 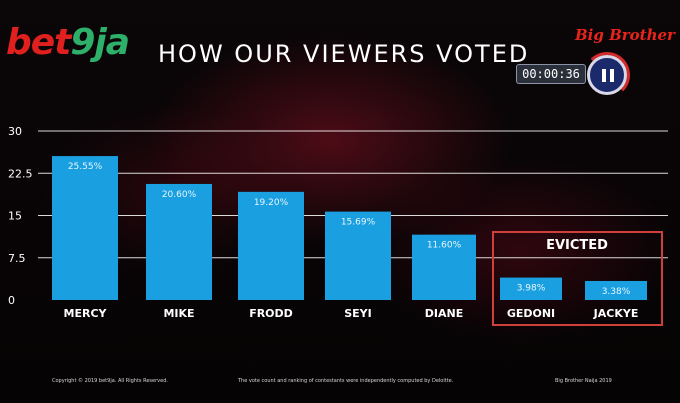 What do you see at coordinates (583, 381) in the screenshot?
I see `show-name-text: Big Brother Naija 2019` at bounding box center [583, 381].